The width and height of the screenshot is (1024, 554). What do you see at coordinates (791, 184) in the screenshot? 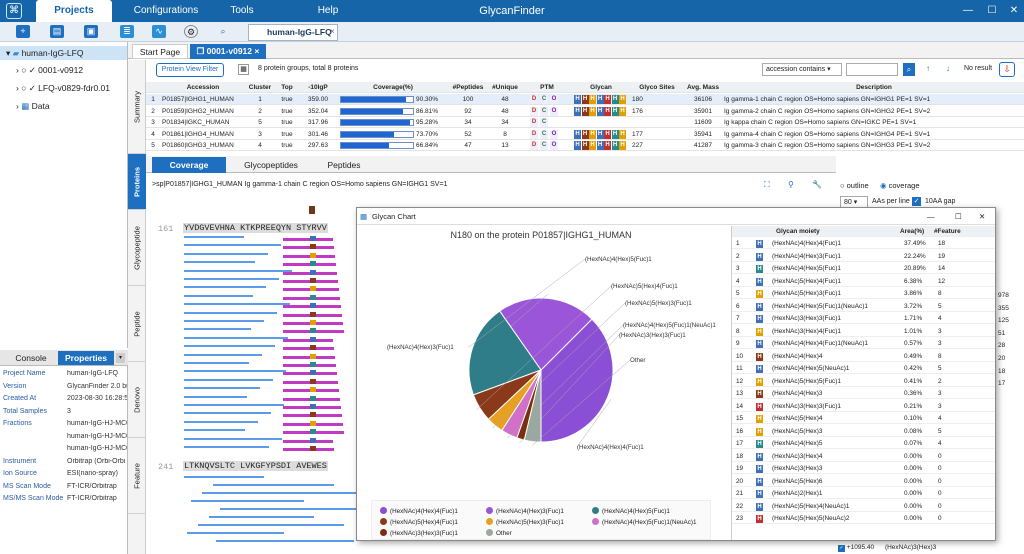
I see `filter-icon: ⚲` at bounding box center [791, 184].